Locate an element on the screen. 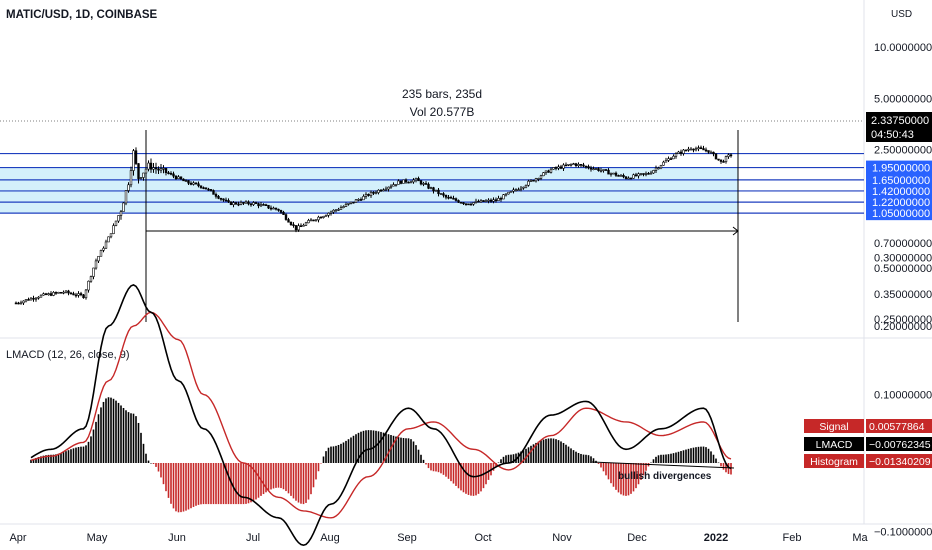  indicator-badge-value: −0.00762345 is located at coordinates (900, 445).